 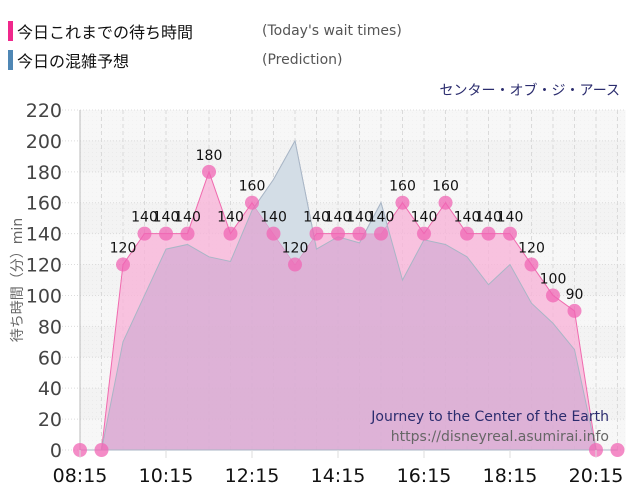 What do you see at coordinates (424, 476) in the screenshot?
I see `x-tick-label: 16:15` at bounding box center [424, 476].